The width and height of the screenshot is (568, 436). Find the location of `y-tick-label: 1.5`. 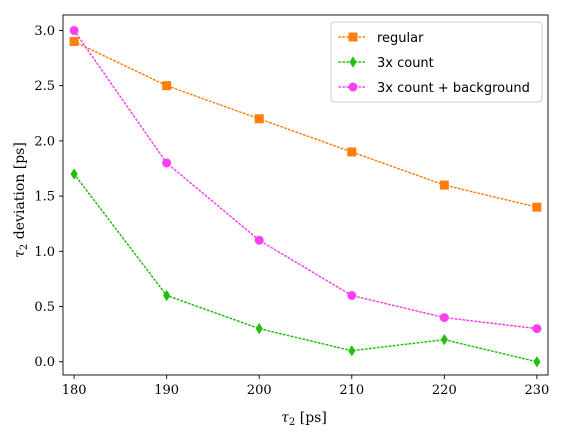

y-tick-label: 1.5 is located at coordinates (44, 197).